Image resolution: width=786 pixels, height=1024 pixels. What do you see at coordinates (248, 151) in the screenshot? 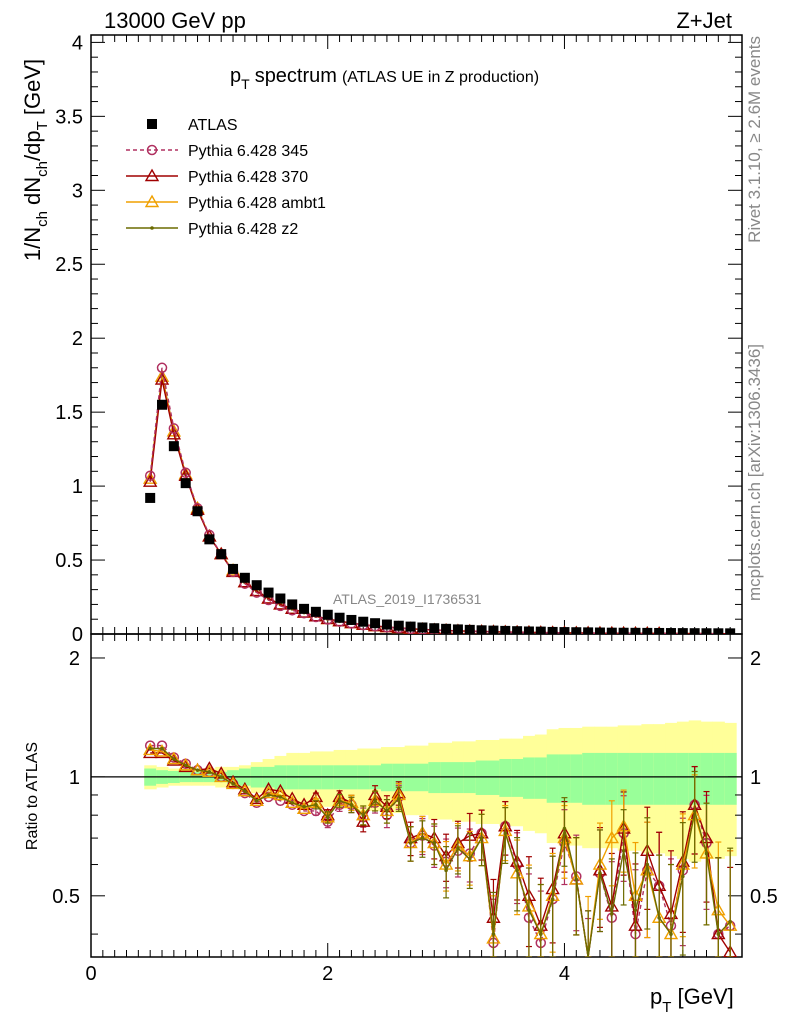
I see `legend-label: Pythia 6.428 345` at bounding box center [248, 151].